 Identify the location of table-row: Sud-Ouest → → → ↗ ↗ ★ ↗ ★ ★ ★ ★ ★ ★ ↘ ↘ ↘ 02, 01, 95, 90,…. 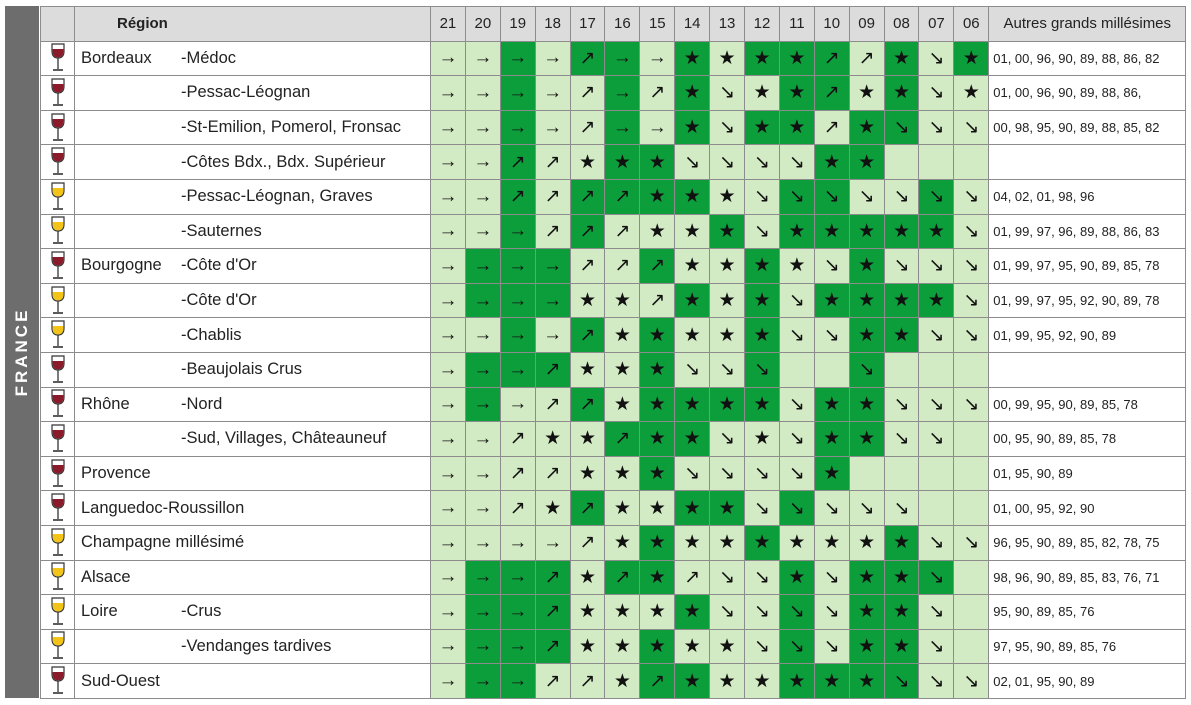
(613, 681).